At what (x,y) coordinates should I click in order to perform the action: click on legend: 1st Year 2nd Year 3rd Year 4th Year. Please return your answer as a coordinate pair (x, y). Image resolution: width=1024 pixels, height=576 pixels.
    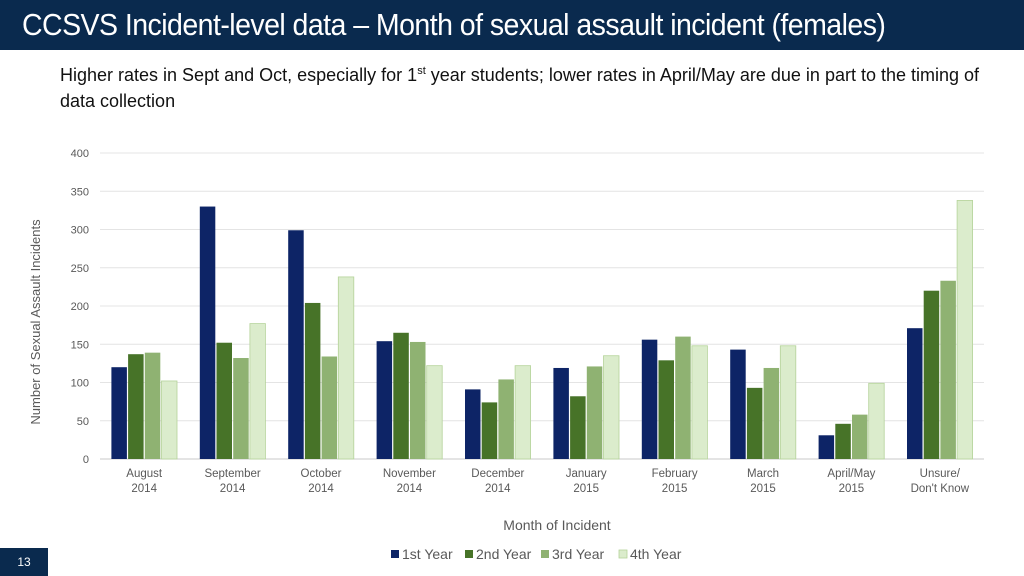
    Looking at the image, I should click on (536, 554).